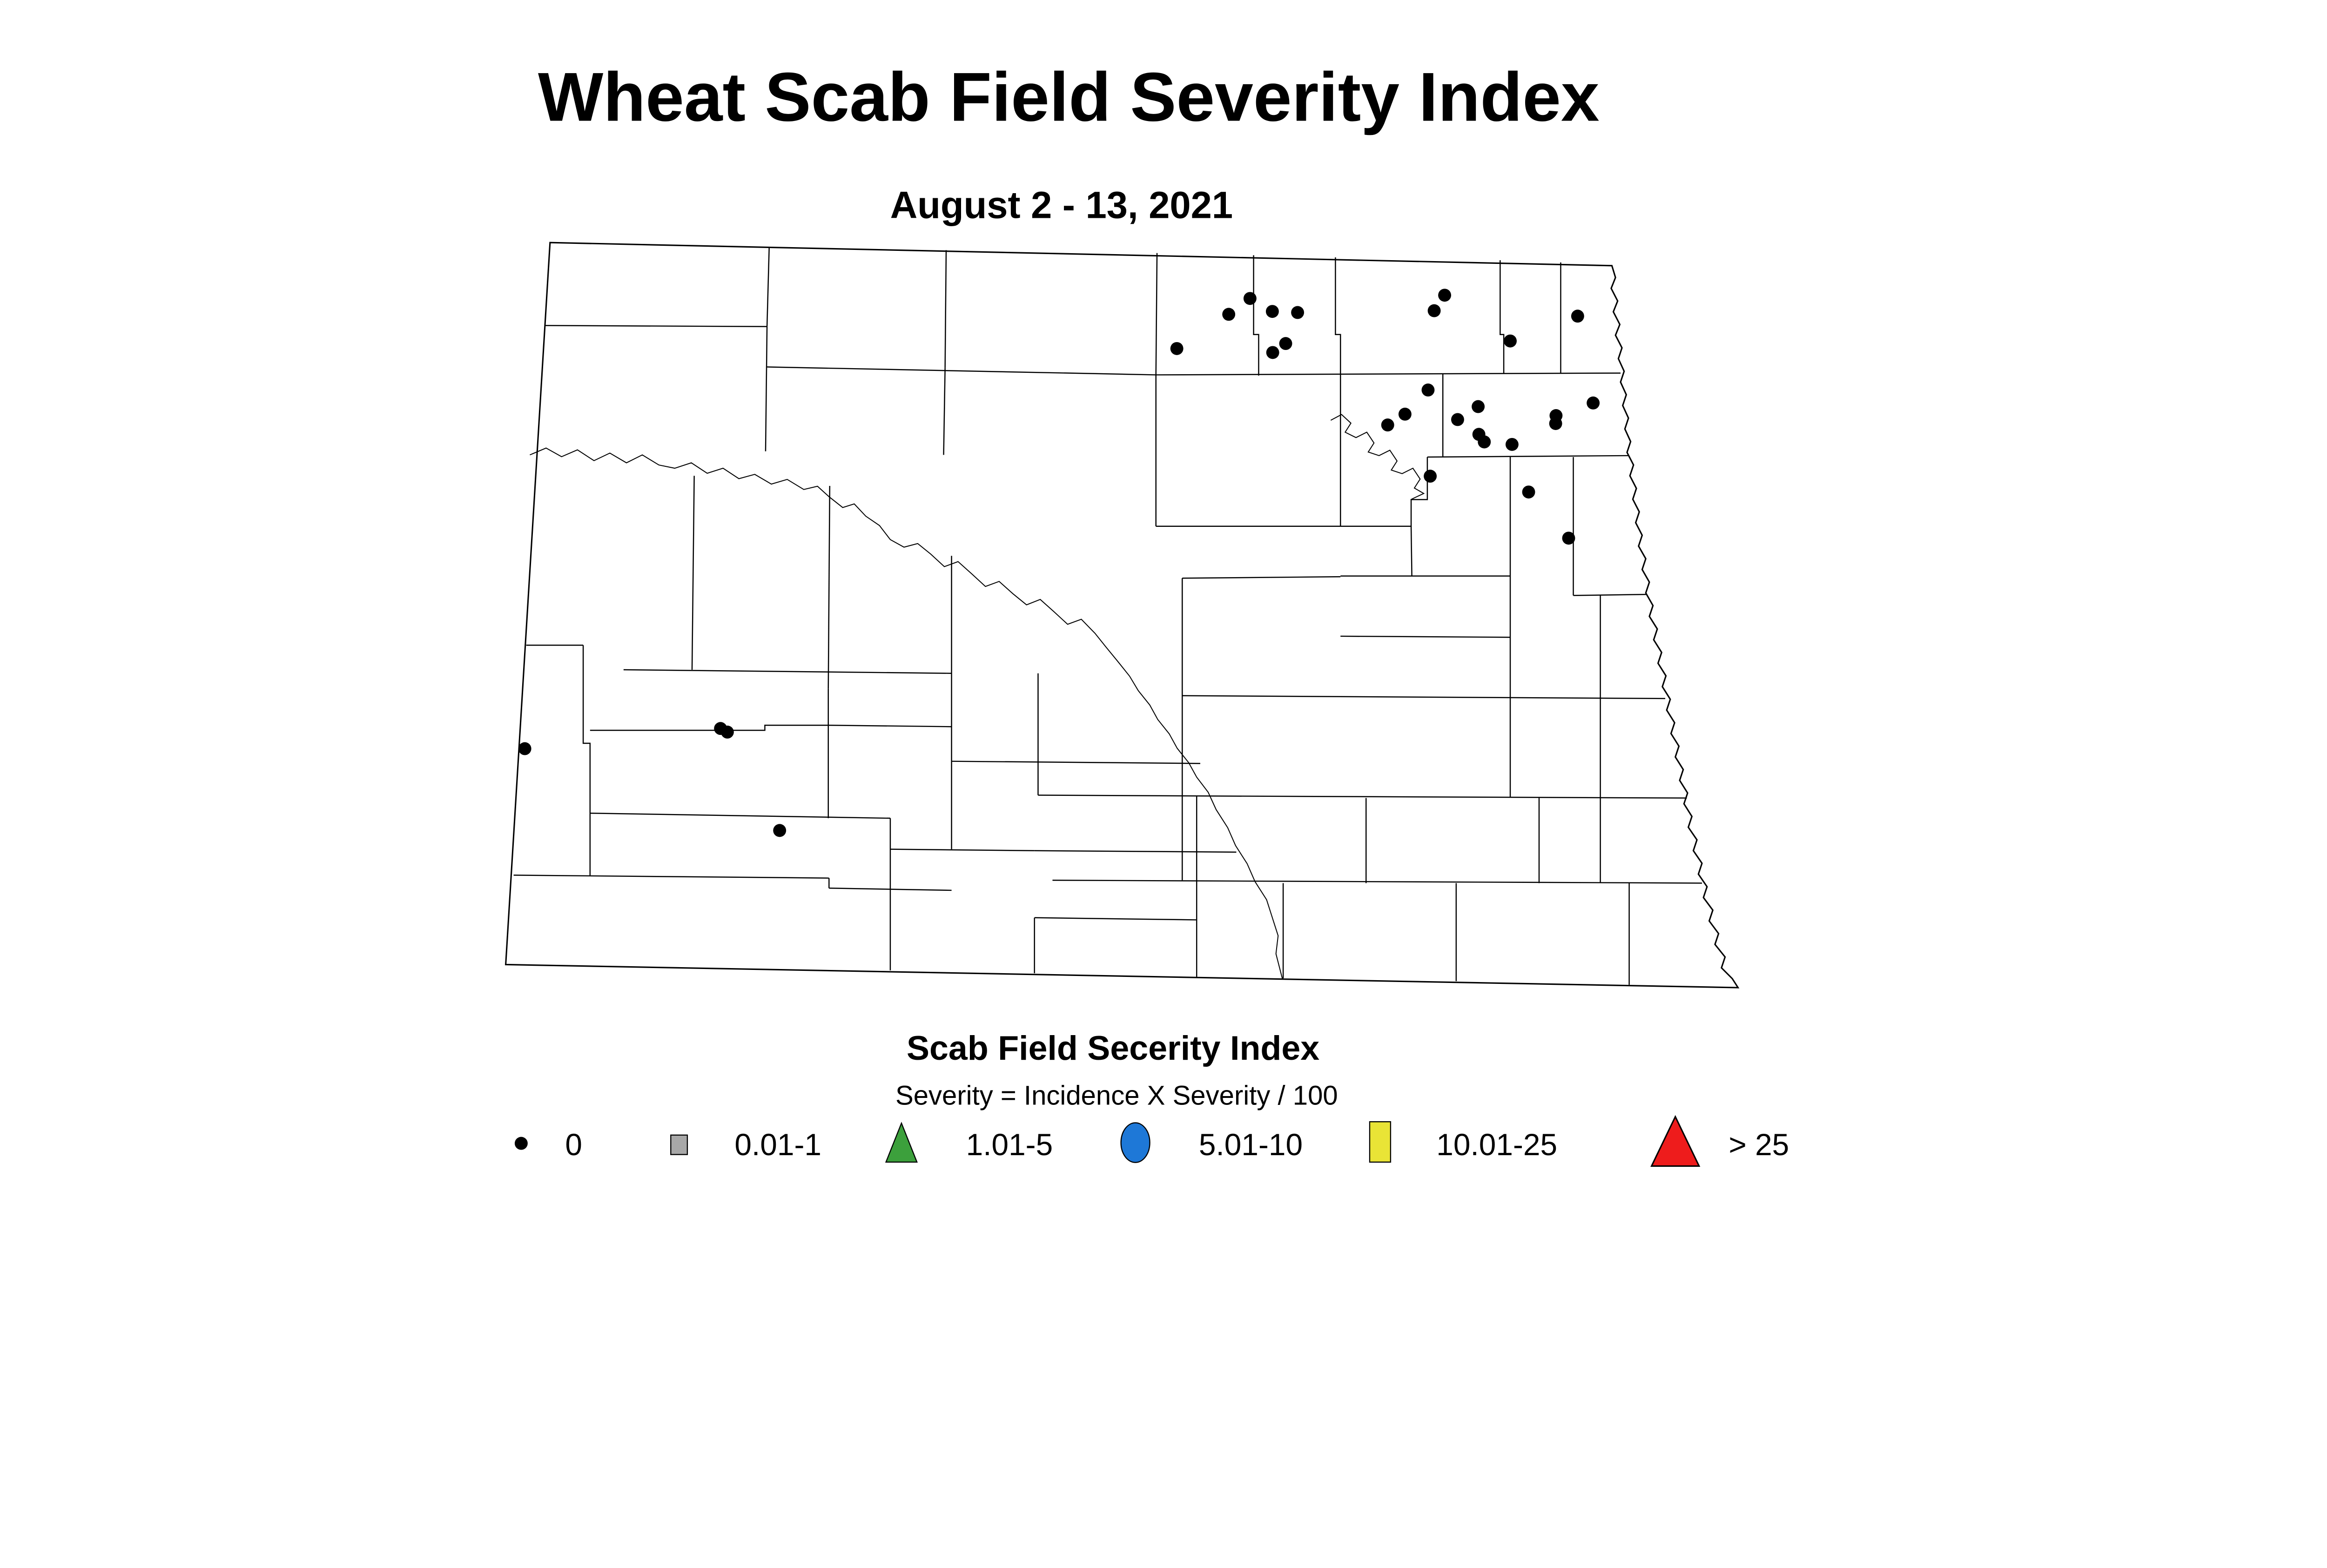  I want to click on legend-symbol-triangle-large, so click(1675, 1141).